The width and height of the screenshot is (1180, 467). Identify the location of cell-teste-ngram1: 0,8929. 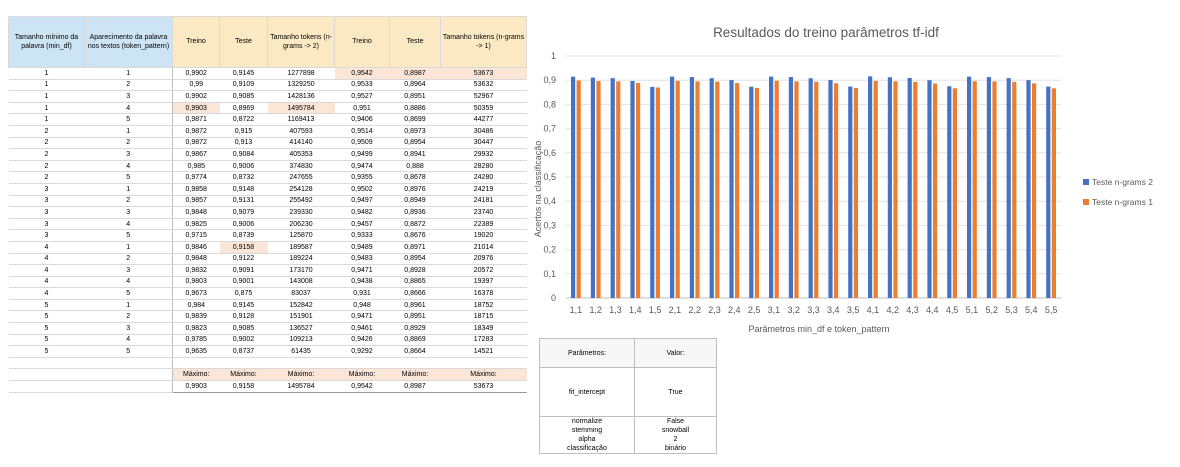
(415, 328).